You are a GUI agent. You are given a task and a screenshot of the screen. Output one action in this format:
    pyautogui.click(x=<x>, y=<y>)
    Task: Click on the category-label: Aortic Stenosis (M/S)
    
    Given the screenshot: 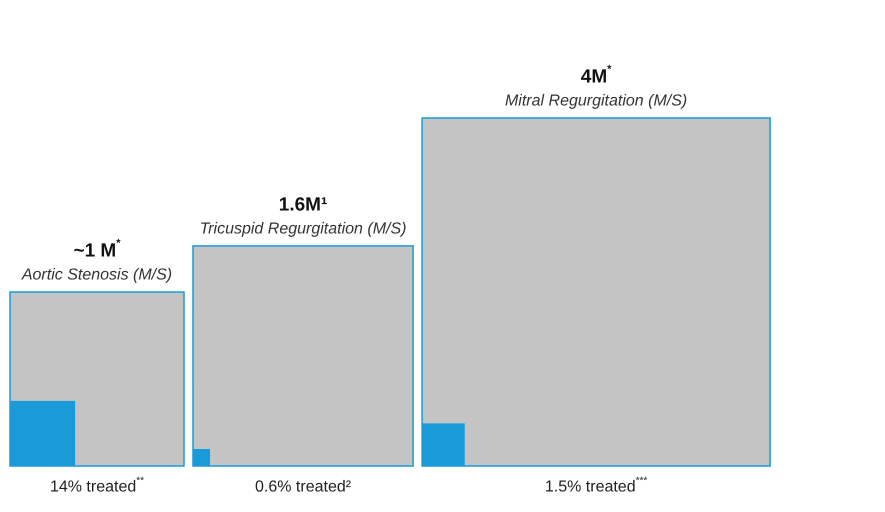 What is the action you would take?
    pyautogui.click(x=96, y=275)
    